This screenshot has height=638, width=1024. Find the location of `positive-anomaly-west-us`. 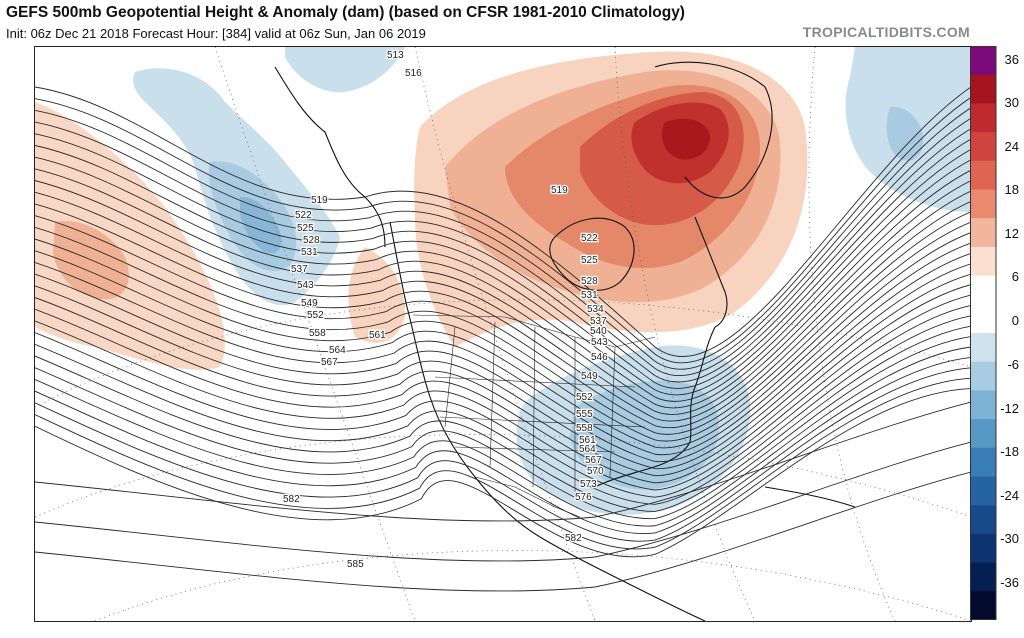

positive-anomaly-west-us is located at coordinates (376, 295).